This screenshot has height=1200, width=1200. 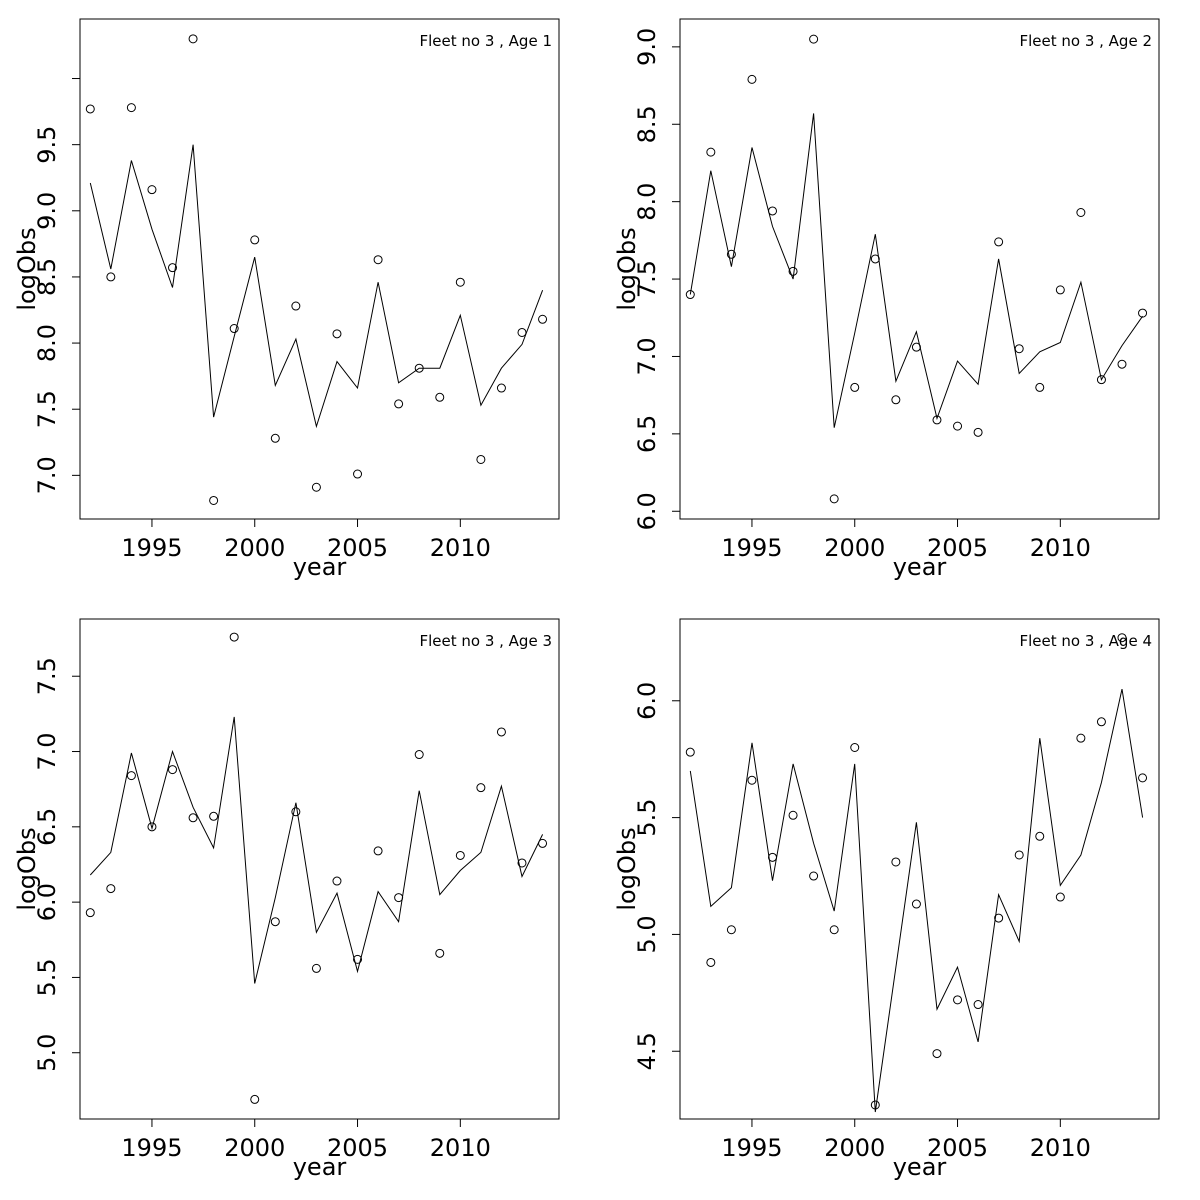 I want to click on y-tick-label: 6.5, so click(x=647, y=434).